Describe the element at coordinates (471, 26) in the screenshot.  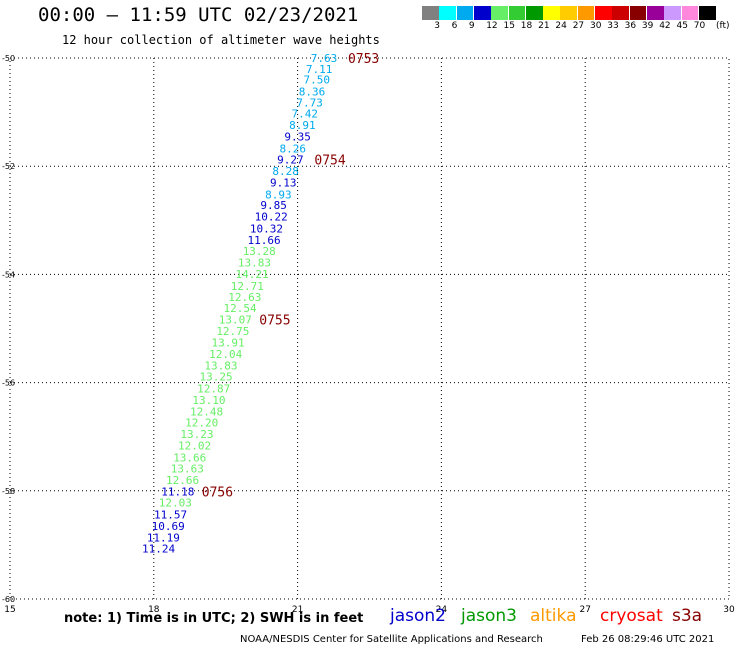
I see `legend-label: 9` at that location.